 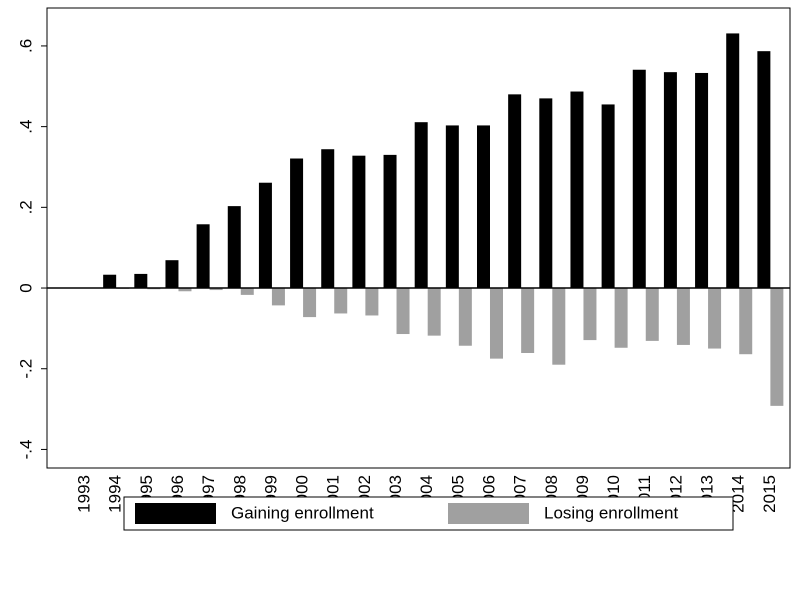 I want to click on x-tick-label: 1993, so click(x=83, y=494).